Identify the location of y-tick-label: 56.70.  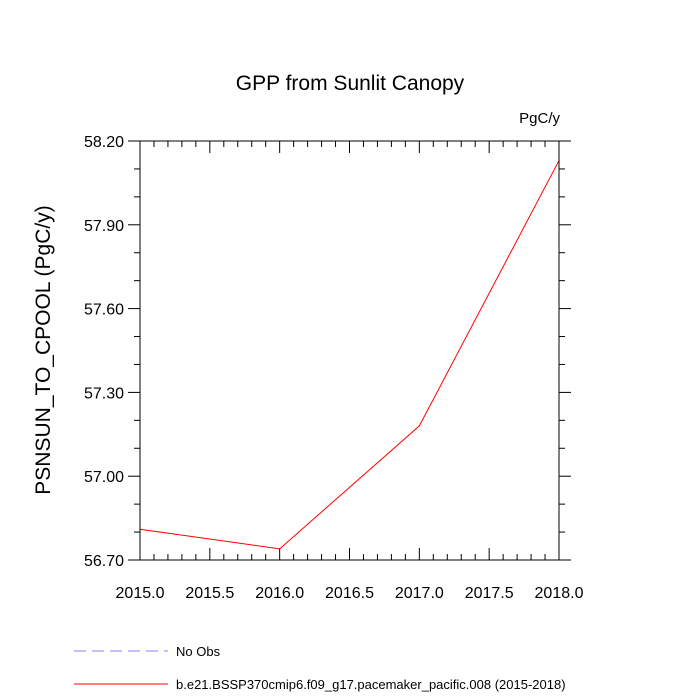
(104, 561).